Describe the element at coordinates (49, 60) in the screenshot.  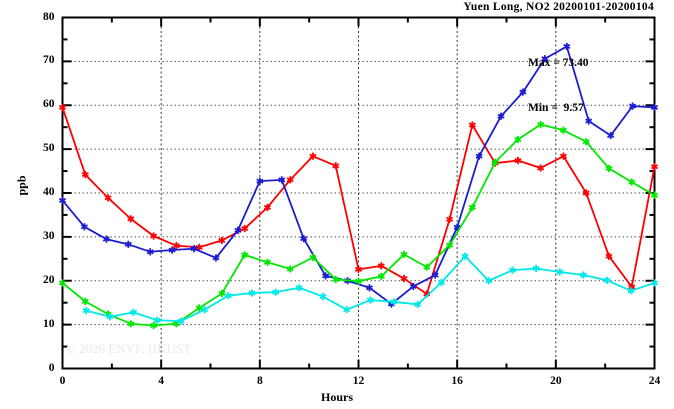
I see `y-tick-label: 70` at that location.